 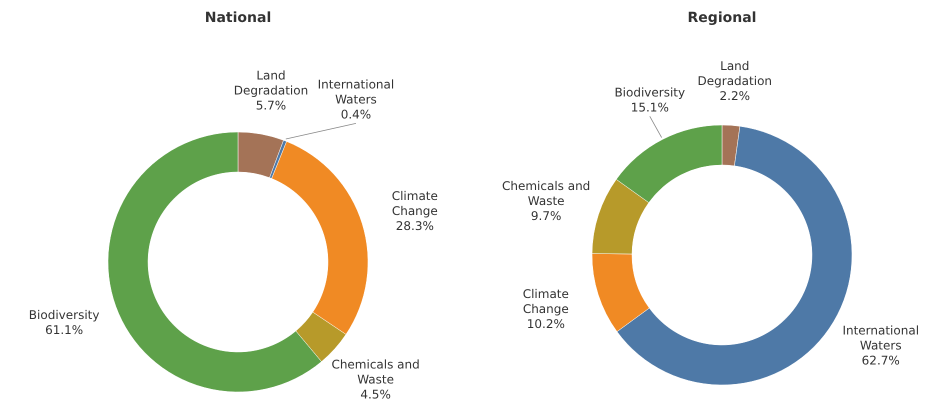 I want to click on data-label: 4.5%, so click(x=375, y=394).